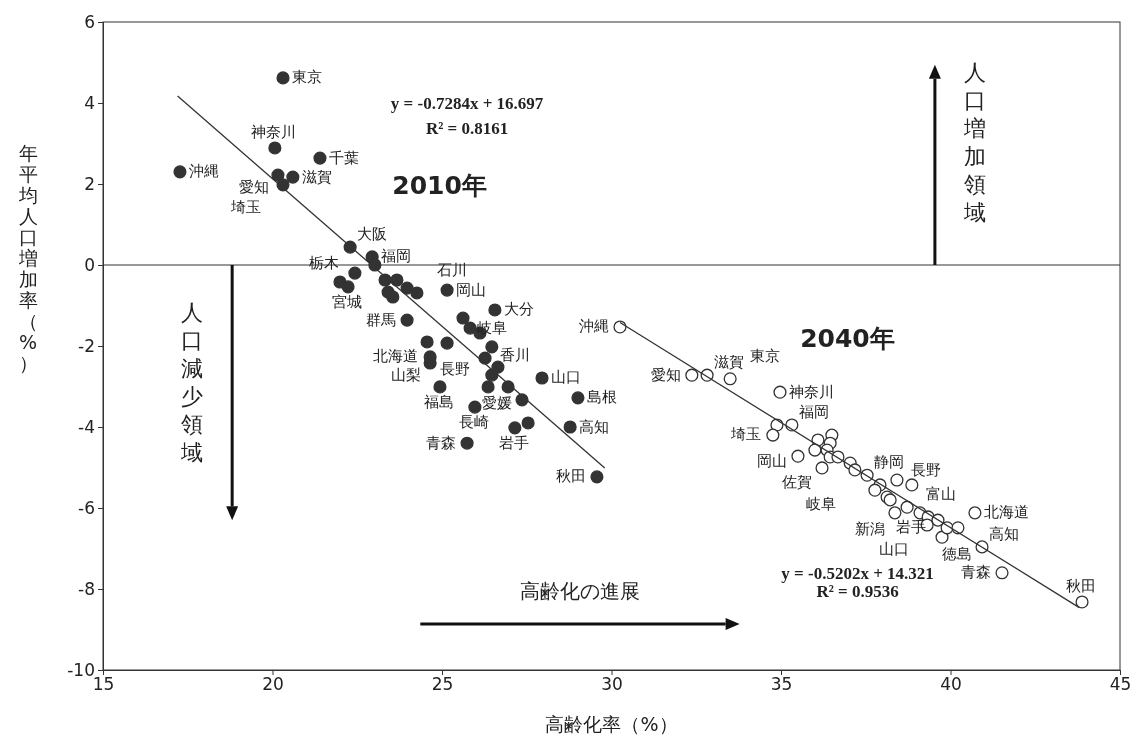 Image resolution: width=1137 pixels, height=737 pixels. What do you see at coordinates (191, 383) in the screenshot?
I see `annotation: 人口減少領域` at bounding box center [191, 383].